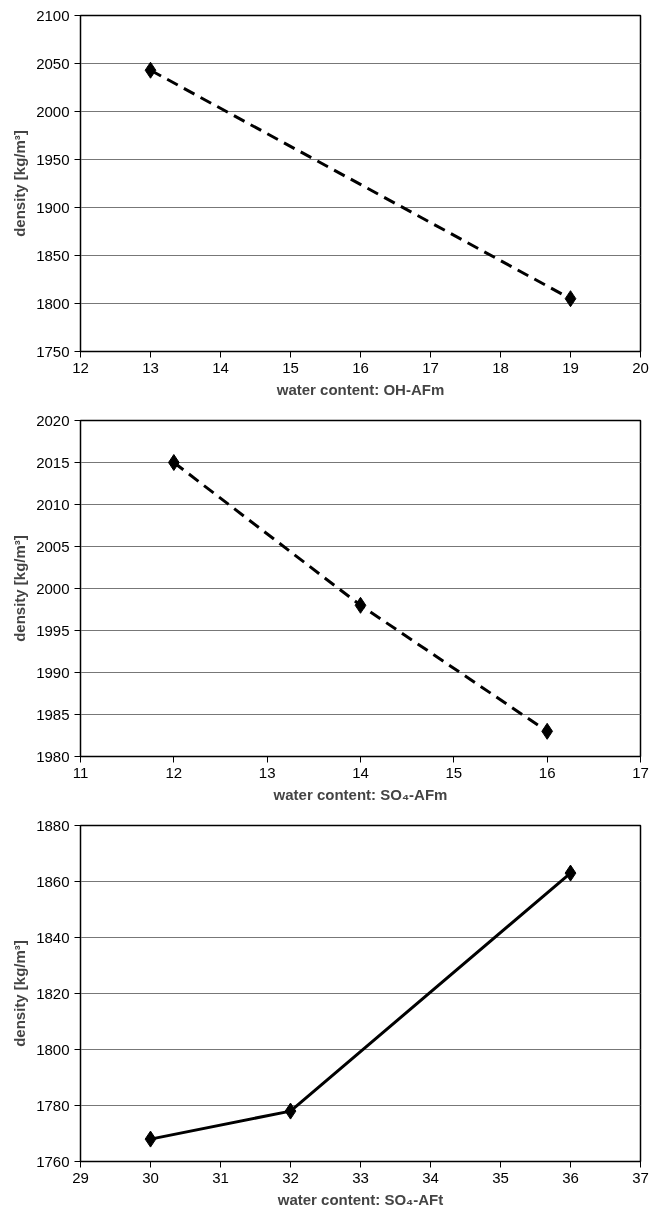 This screenshot has height=1225, width=670. Describe the element at coordinates (640, 367) in the screenshot. I see `x-tick-label: 20` at that location.